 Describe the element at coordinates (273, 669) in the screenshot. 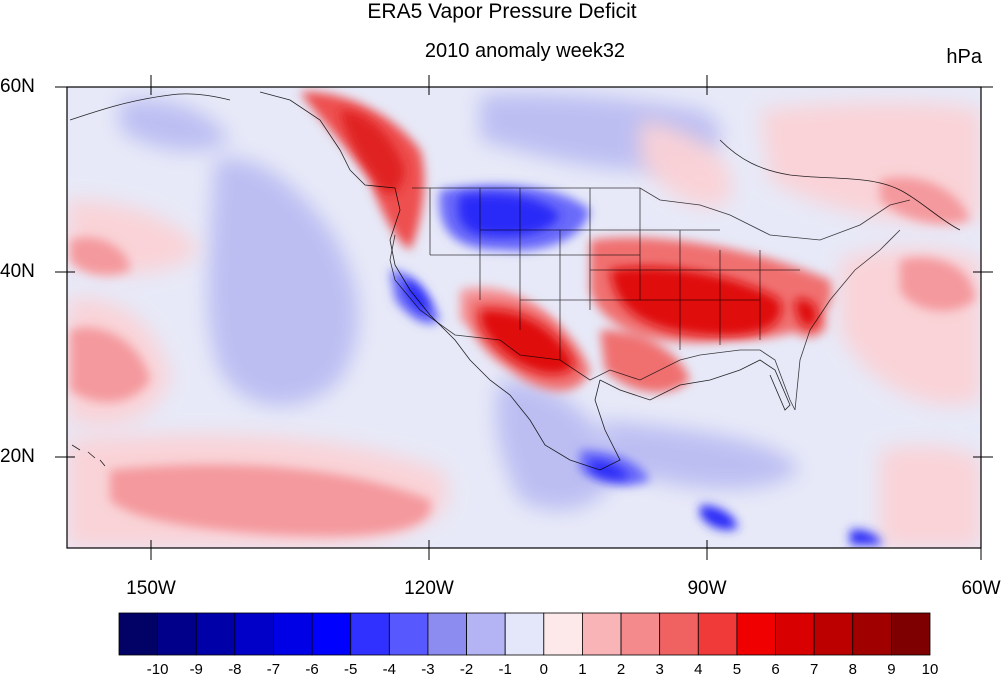

I see `colorbar-tick-label: -7` at that location.